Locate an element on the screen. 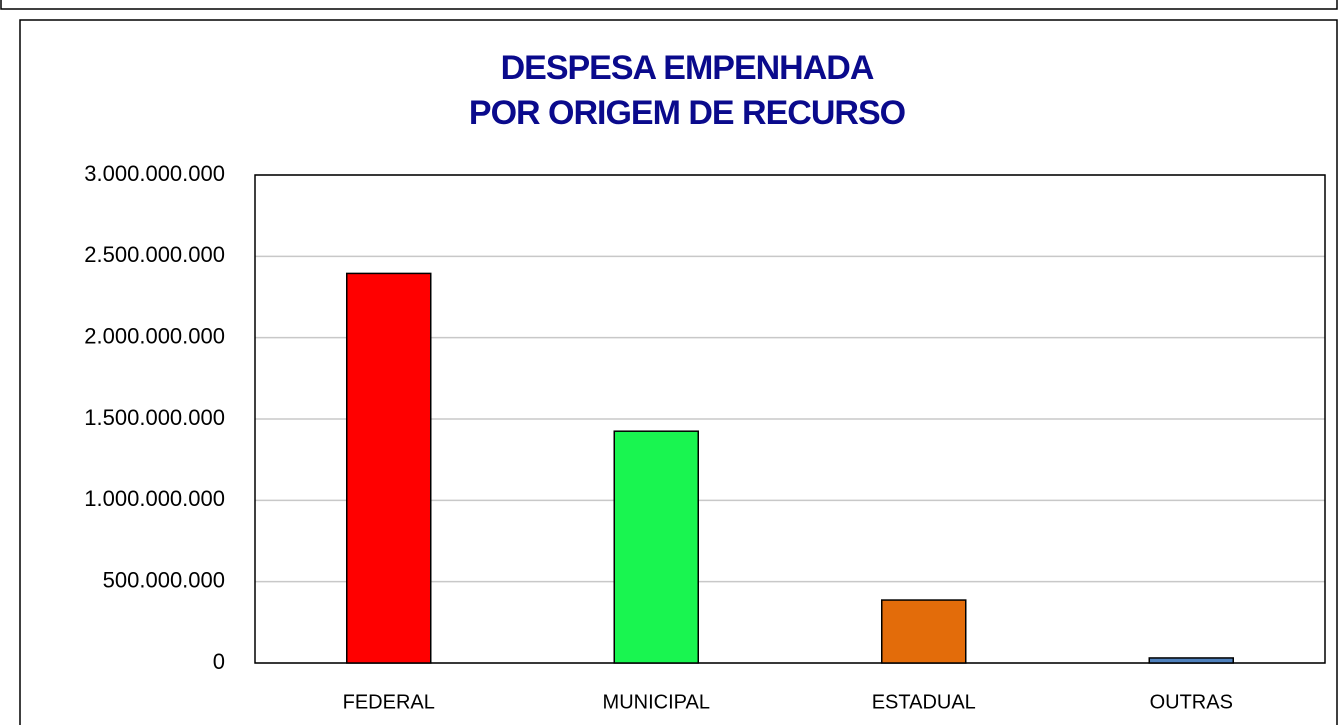 The image size is (1340, 725). y-tick-label: 500.000.000 is located at coordinates (164, 579).